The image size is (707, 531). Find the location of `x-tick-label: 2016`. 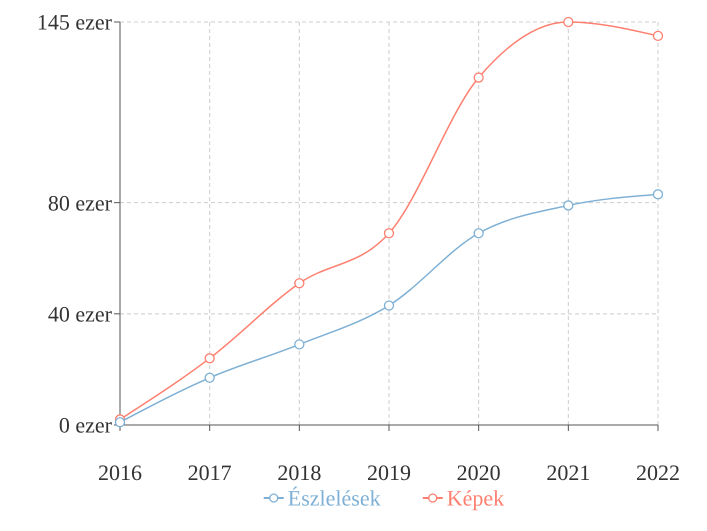

x-tick-label: 2016 is located at coordinates (120, 472).